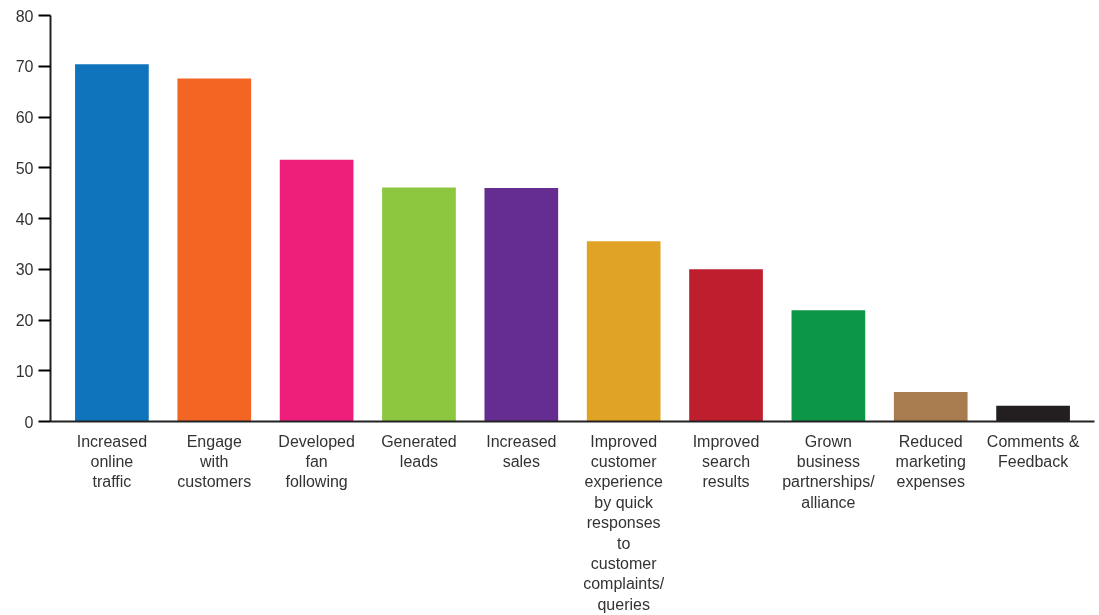 This screenshot has width=1099, height=615. Describe the element at coordinates (24, 371) in the screenshot. I see `y-tick-label: 10` at that location.